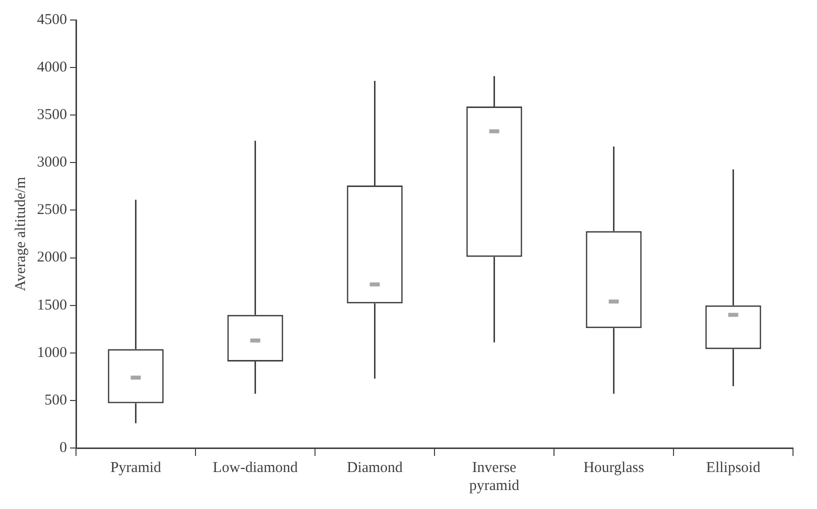 The image size is (817, 509). Describe the element at coordinates (494, 477) in the screenshot. I see `x-tick-label: Inverse pyramid` at that location.